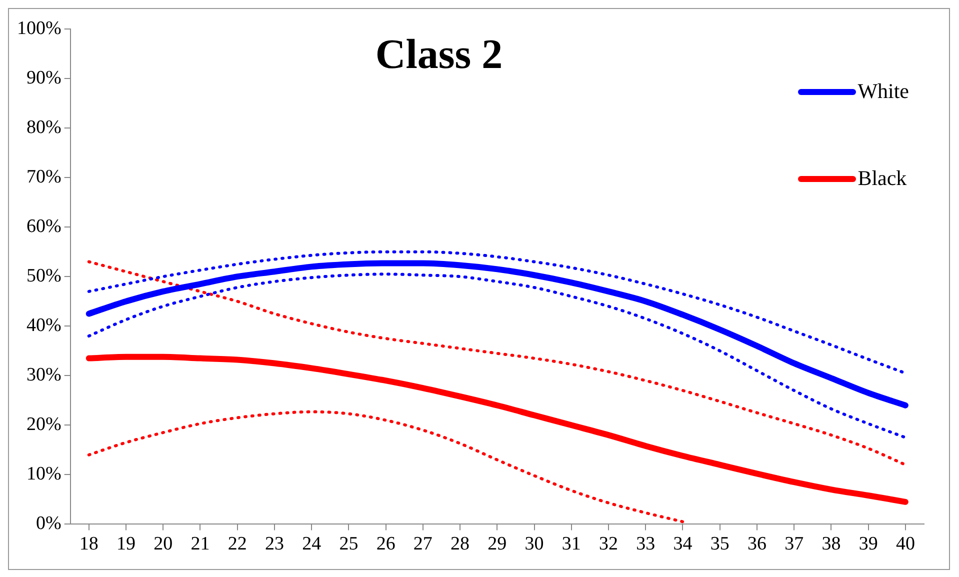 The image size is (959, 577). I want to click on x-tick-label: 38, so click(831, 544).